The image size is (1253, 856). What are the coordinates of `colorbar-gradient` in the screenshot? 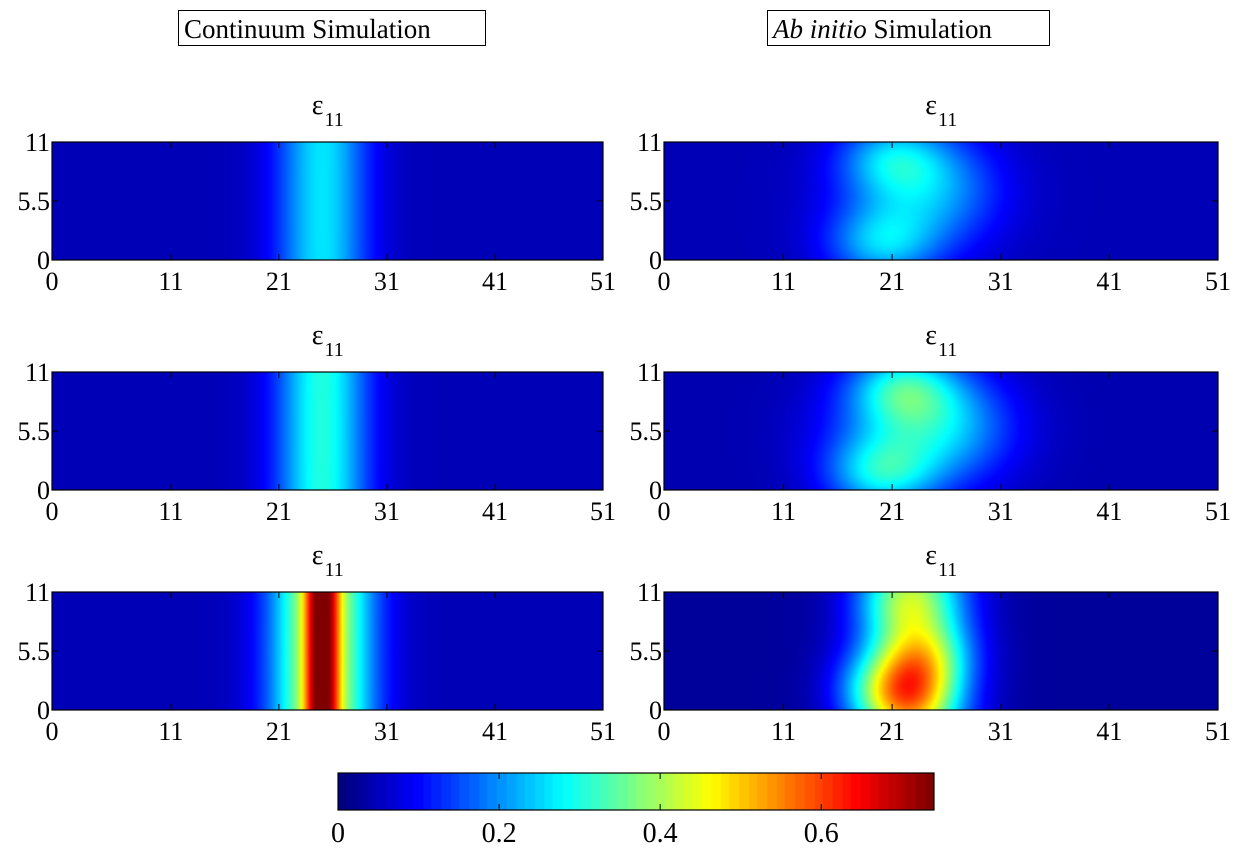 It's located at (636, 791).